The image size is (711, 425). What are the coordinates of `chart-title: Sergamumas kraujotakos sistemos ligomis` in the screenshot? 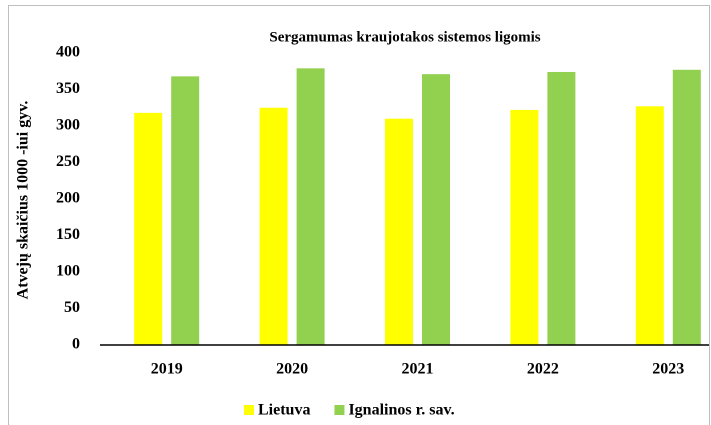 It's located at (404, 37).